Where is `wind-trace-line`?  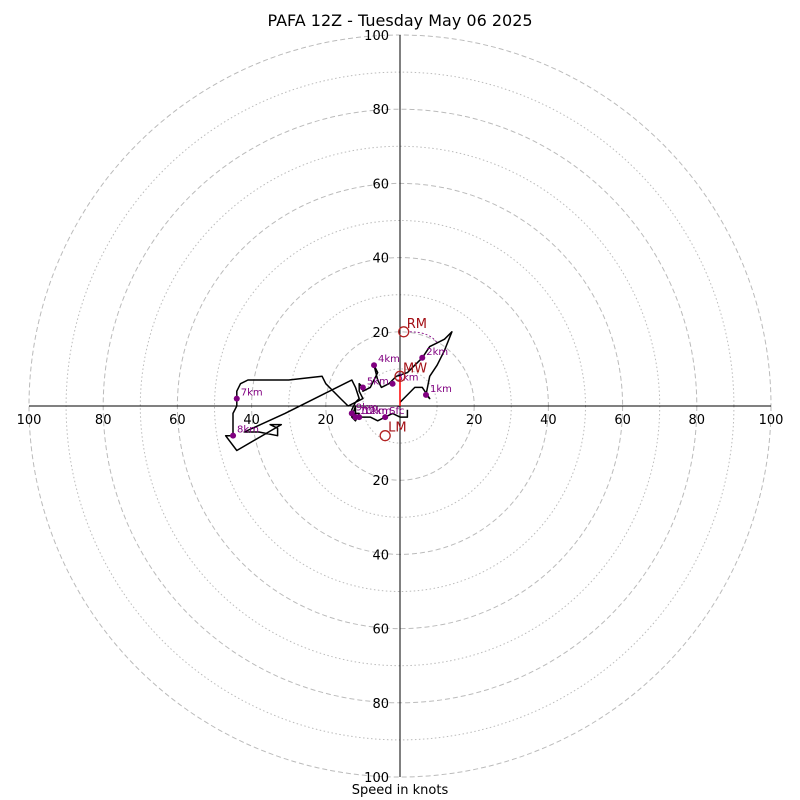
wind-trace-line is located at coordinates (338, 391).